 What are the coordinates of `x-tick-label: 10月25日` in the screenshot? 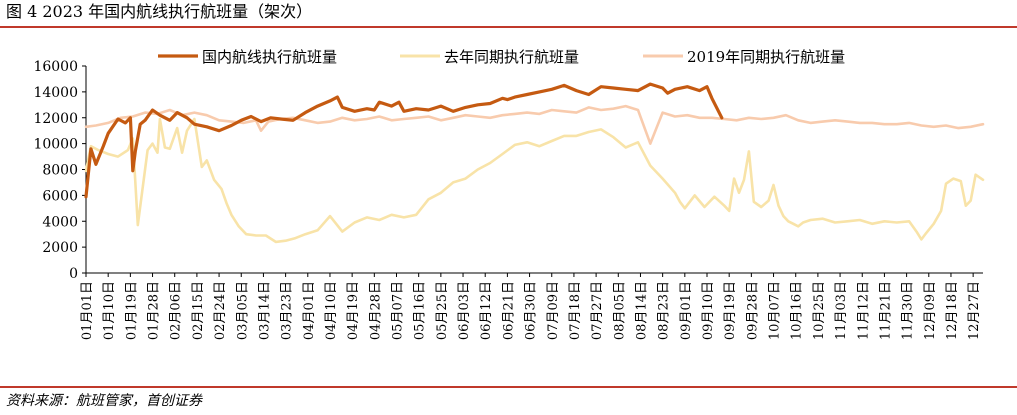 It's located at (819, 310).